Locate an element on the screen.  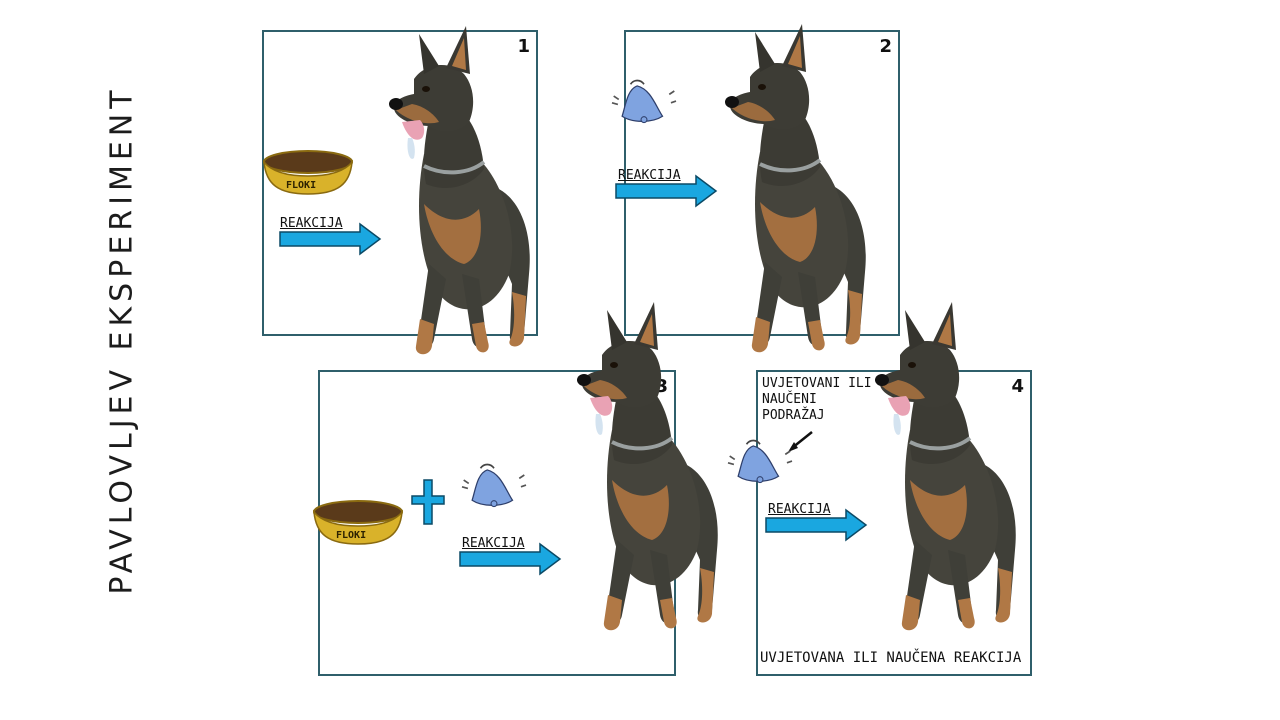
panel-number: 2 is located at coordinates (885, 46).